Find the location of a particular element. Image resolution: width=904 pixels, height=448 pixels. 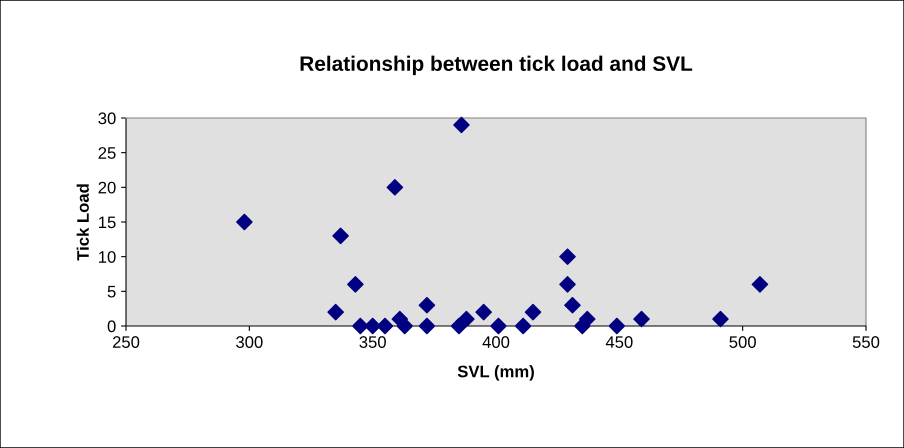

x-tick-label: 500 is located at coordinates (742, 342).